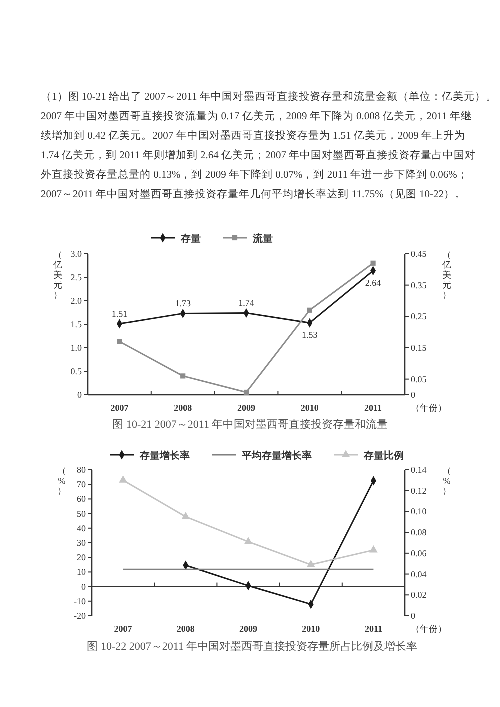  What do you see at coordinates (419, 574) in the screenshot?
I see `y2-tick-label: 0.04` at bounding box center [419, 574].